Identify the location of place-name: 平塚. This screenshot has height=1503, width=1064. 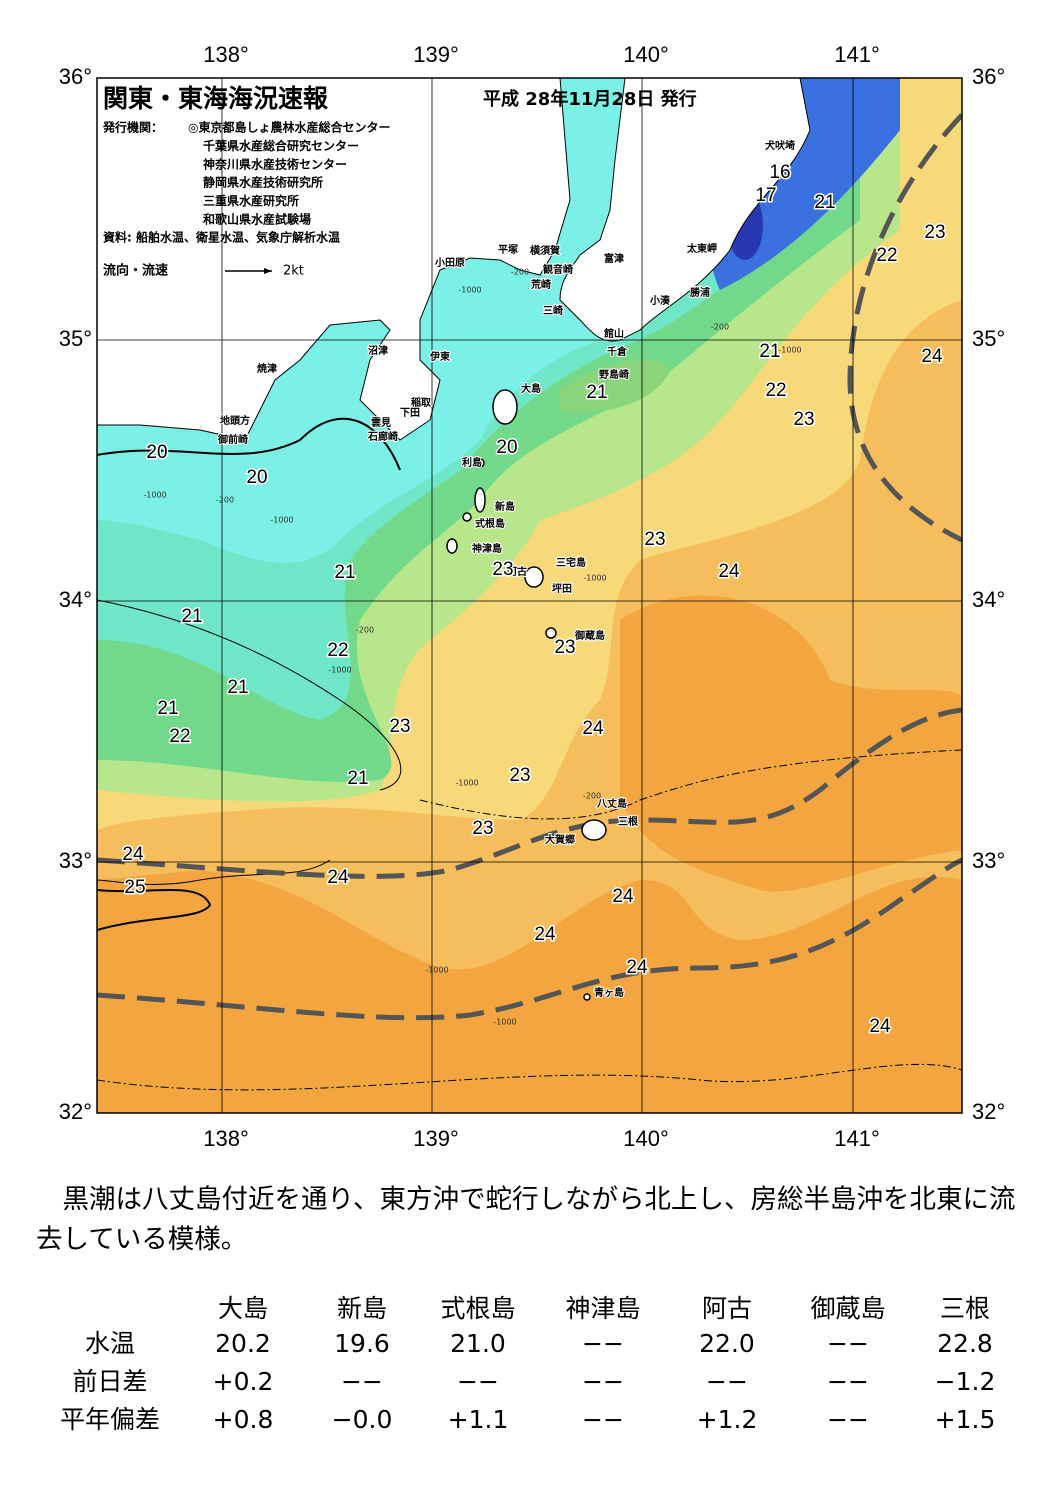
(508, 249).